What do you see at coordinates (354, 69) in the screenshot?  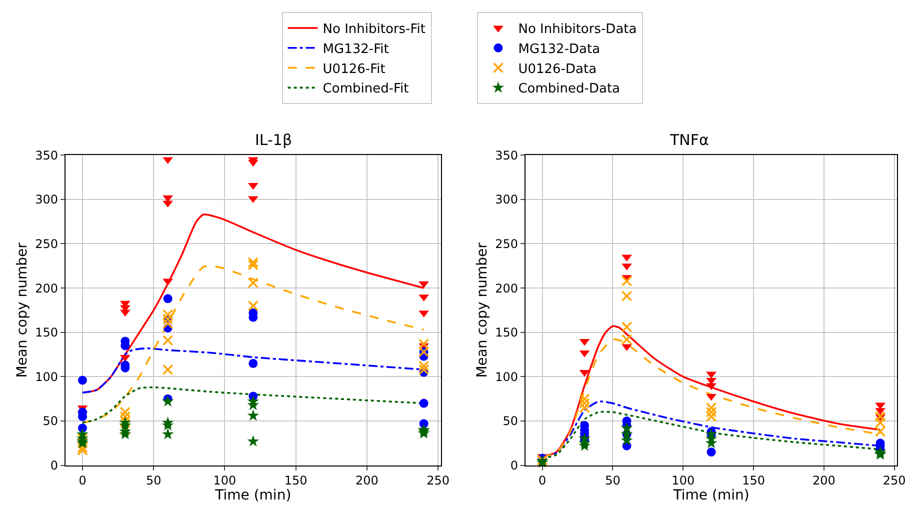 I see `legend-label: U0126-Fit` at bounding box center [354, 69].